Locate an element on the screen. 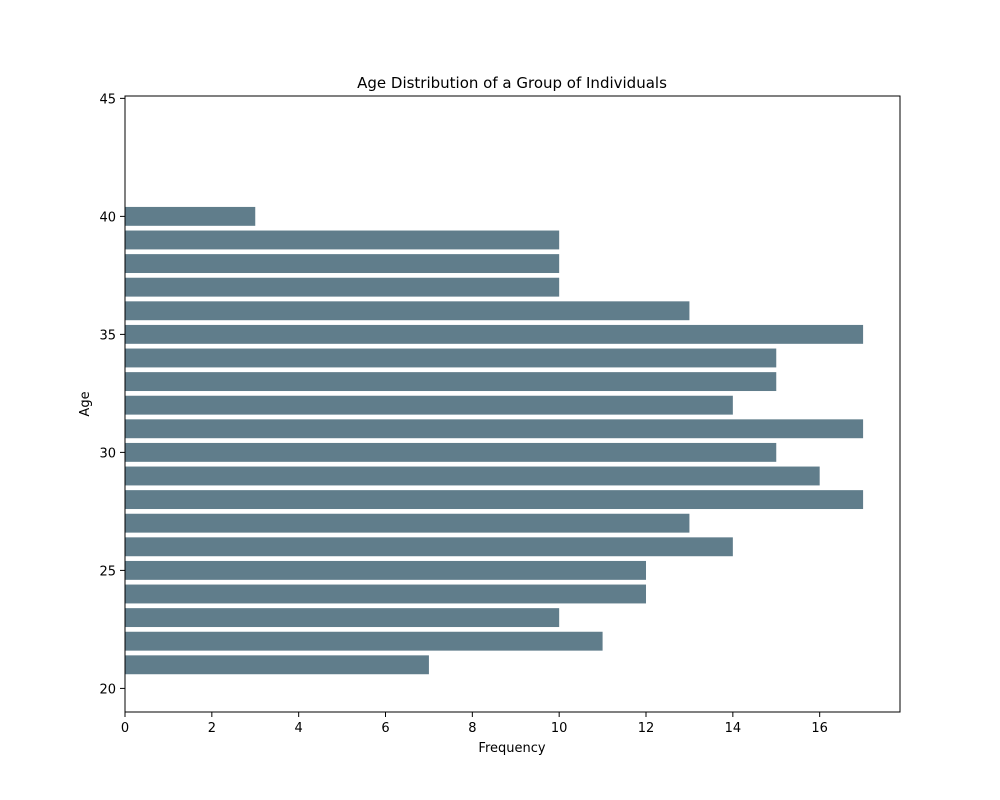 This screenshot has height=800, width=1000. x-tick-label: 2 is located at coordinates (212, 728).